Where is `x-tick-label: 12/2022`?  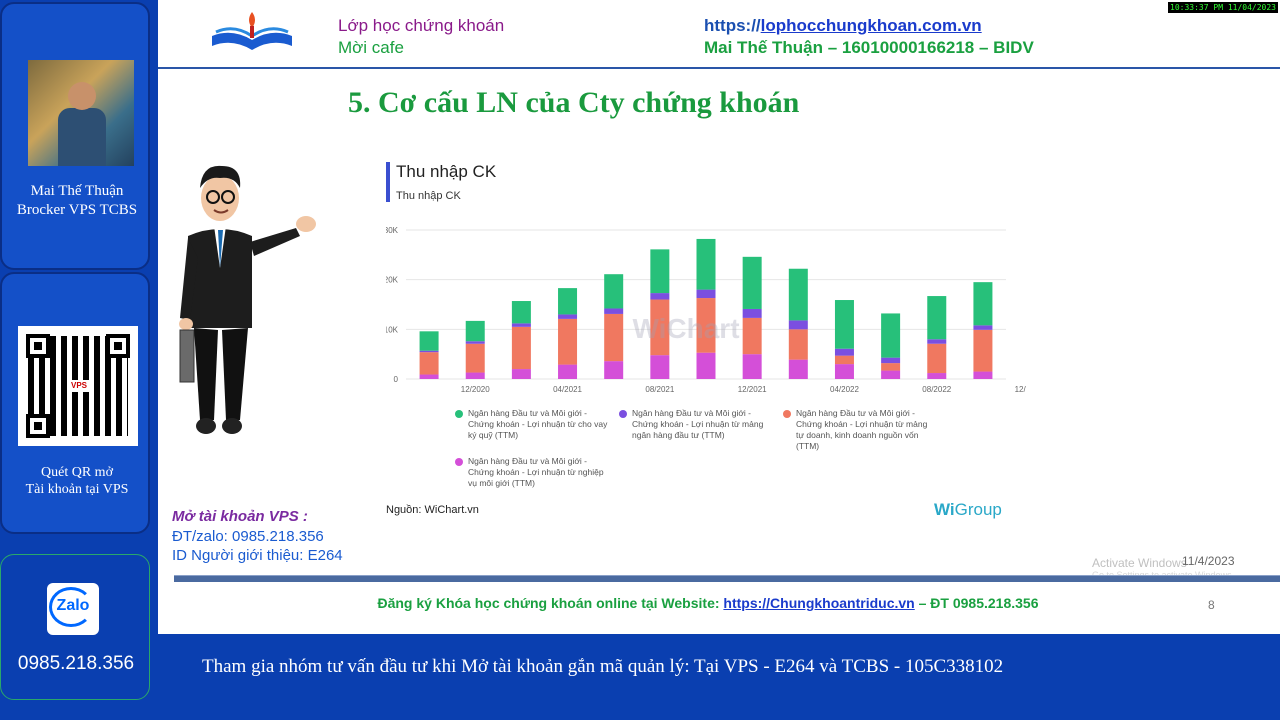 x-tick-label: 12/2022 is located at coordinates (1020, 389).